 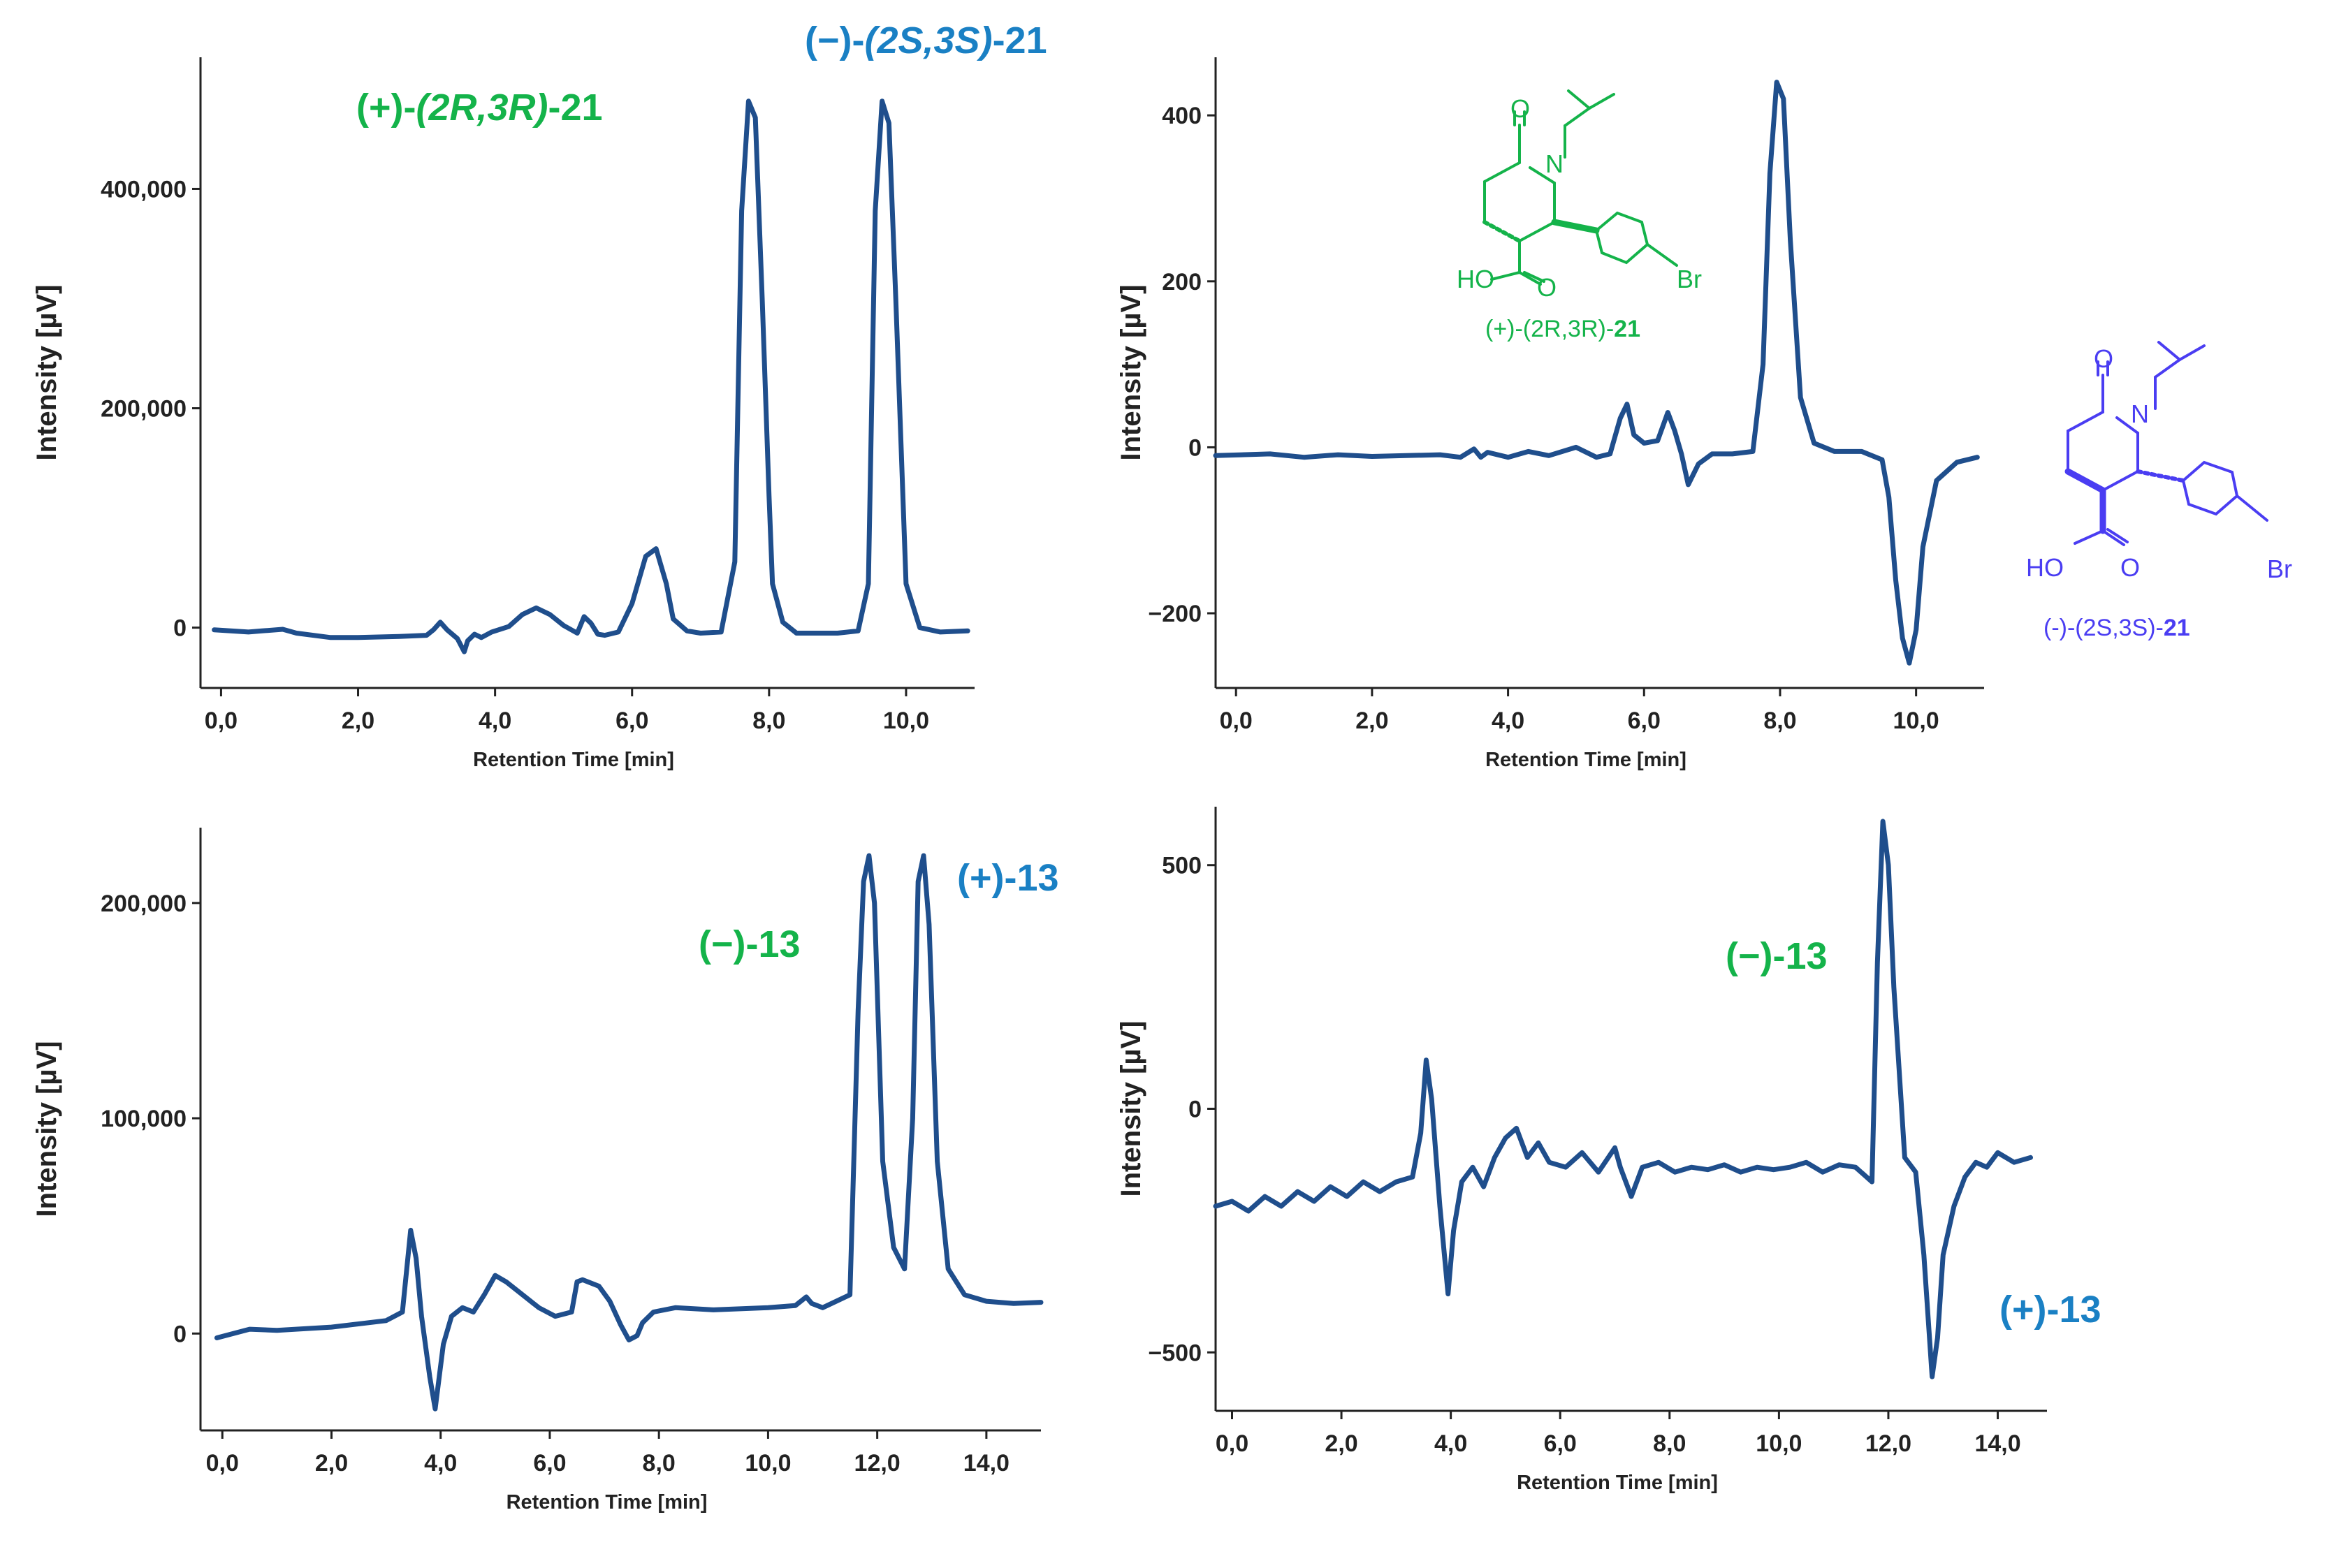 What do you see at coordinates (750, 944) in the screenshot?
I see `annotation-bl-minus-13: (−)-13` at bounding box center [750, 944].